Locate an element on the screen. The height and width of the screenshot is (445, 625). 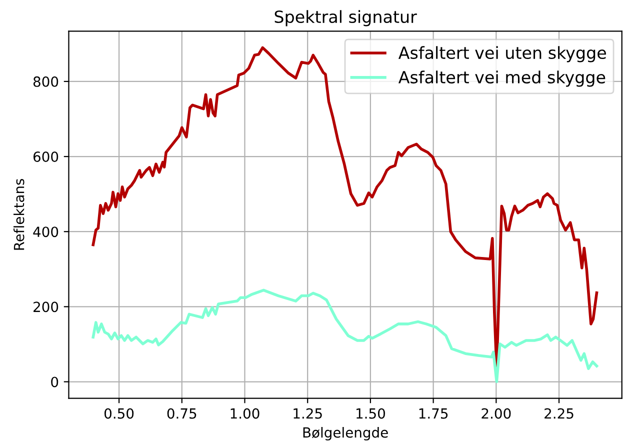
y-tick-label: 200 is located at coordinates (46, 307).